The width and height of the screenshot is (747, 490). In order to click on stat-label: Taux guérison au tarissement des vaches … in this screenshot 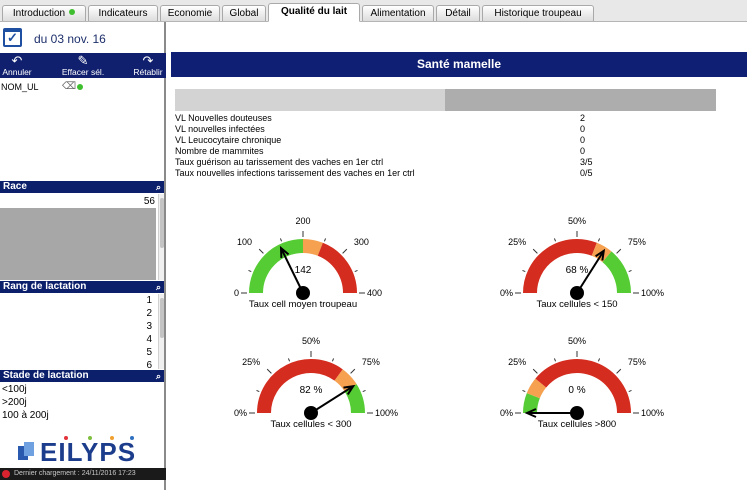, I will do `click(279, 162)`.